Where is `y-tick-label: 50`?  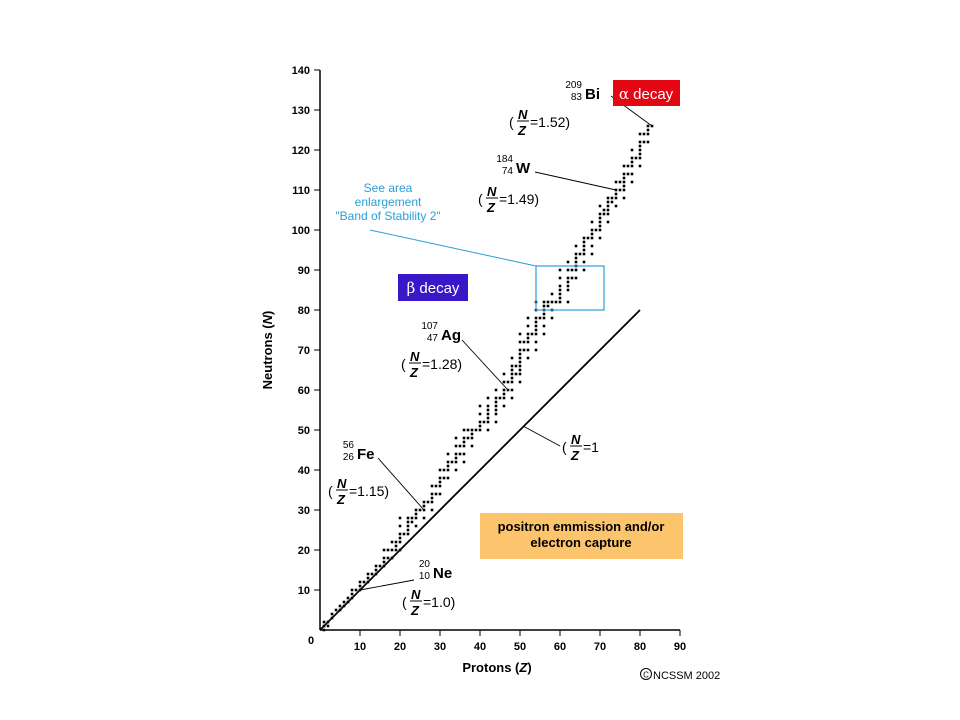 y-tick-label: 50 is located at coordinates (304, 431).